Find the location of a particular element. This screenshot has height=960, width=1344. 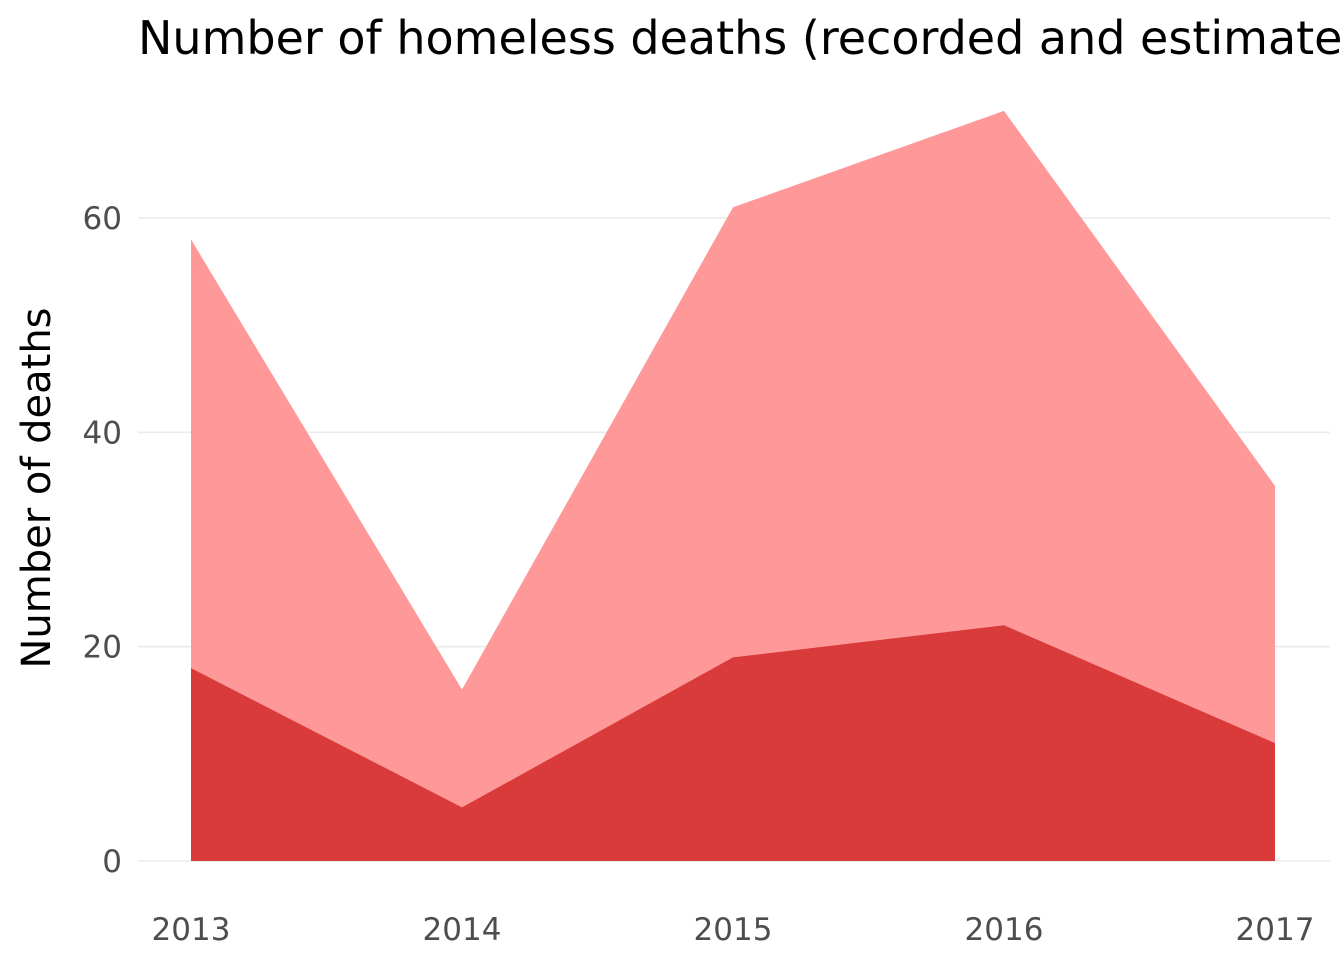

x-tick-label-2013: 2013 is located at coordinates (191, 930).